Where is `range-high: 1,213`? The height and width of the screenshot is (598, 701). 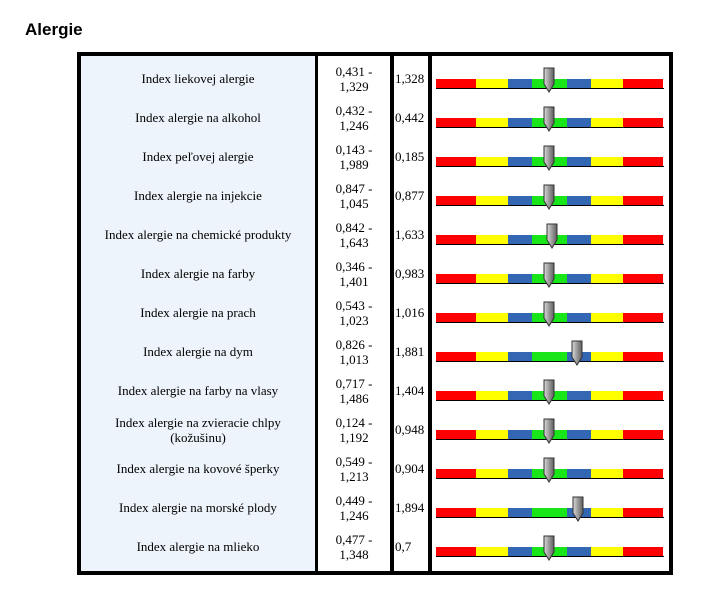 range-high: 1,213 is located at coordinates (354, 476).